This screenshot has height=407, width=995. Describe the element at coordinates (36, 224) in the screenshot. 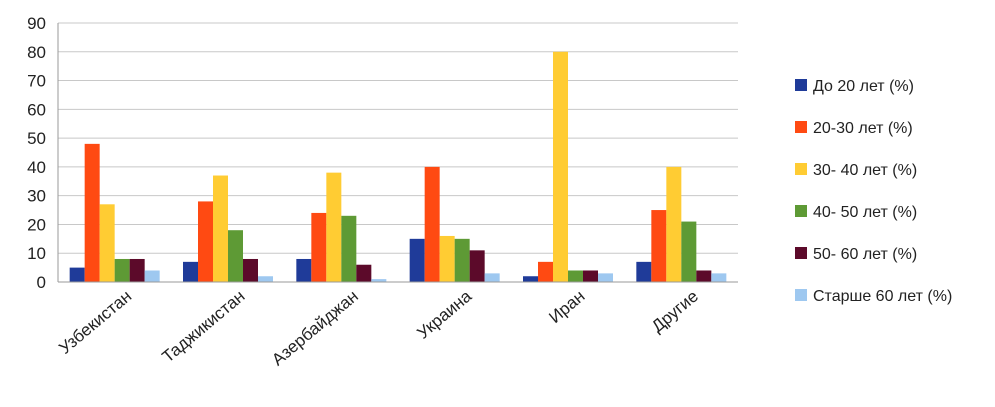

I see `y-tick-label: 20` at that location.